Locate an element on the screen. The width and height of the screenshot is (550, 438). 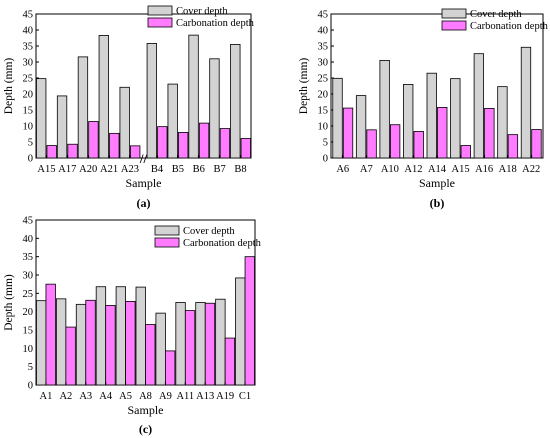
bar-carbonation-a10 is located at coordinates (395, 141).